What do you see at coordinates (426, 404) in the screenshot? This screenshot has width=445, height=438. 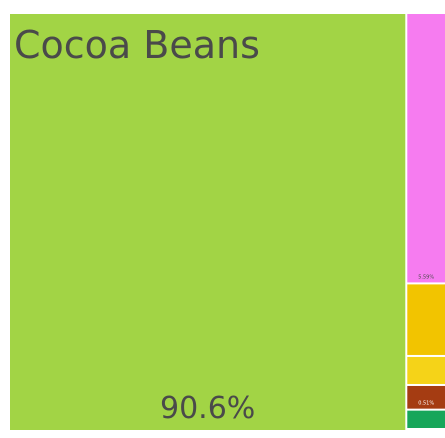 I see `tile-value-4: 0.51%` at bounding box center [426, 404].